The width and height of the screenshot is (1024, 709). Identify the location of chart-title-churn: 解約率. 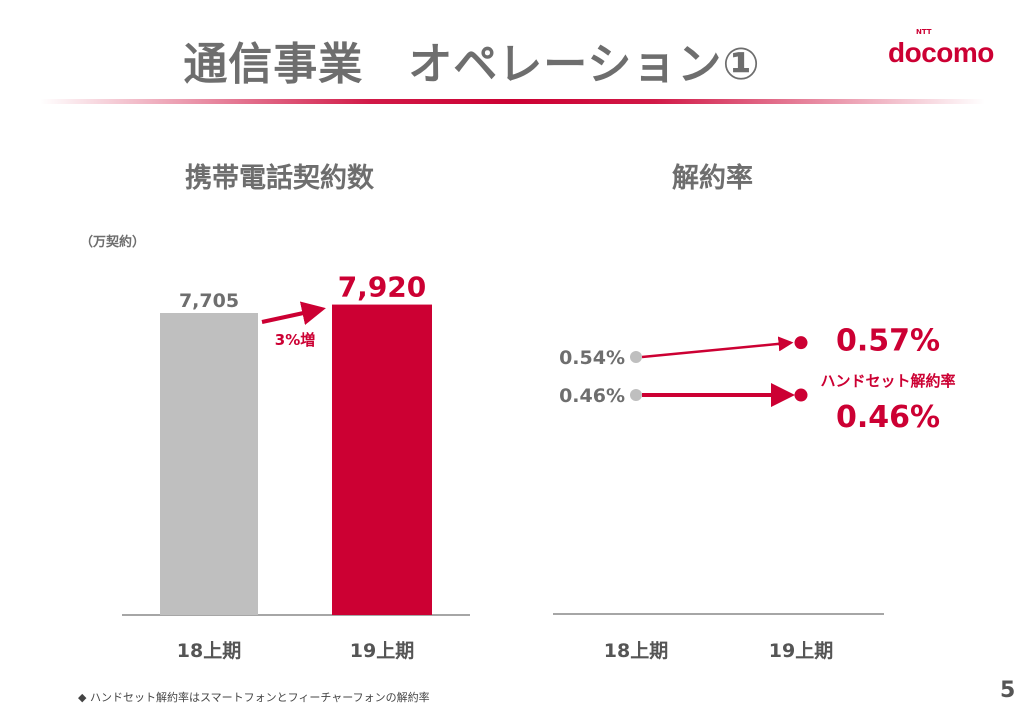
(712, 178).